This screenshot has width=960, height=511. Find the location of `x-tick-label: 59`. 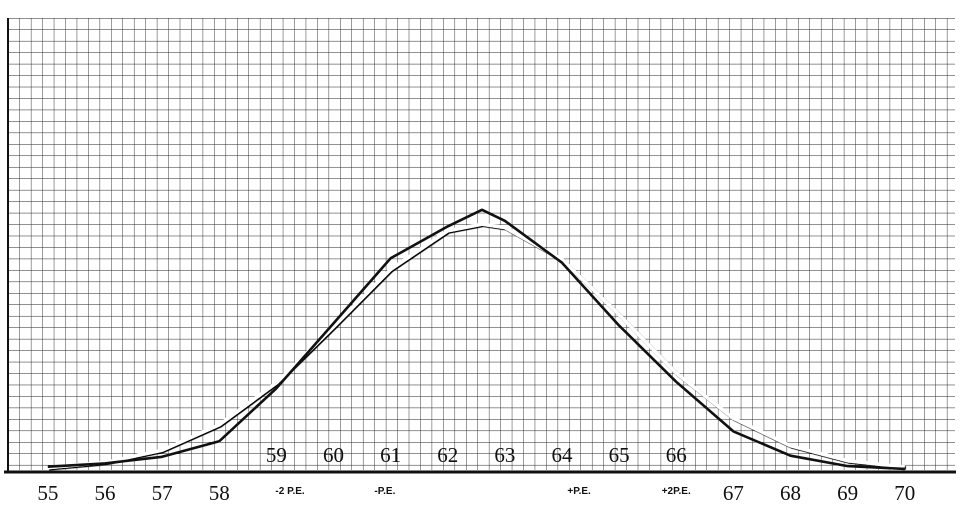

x-tick-label: 59 is located at coordinates (276, 455).